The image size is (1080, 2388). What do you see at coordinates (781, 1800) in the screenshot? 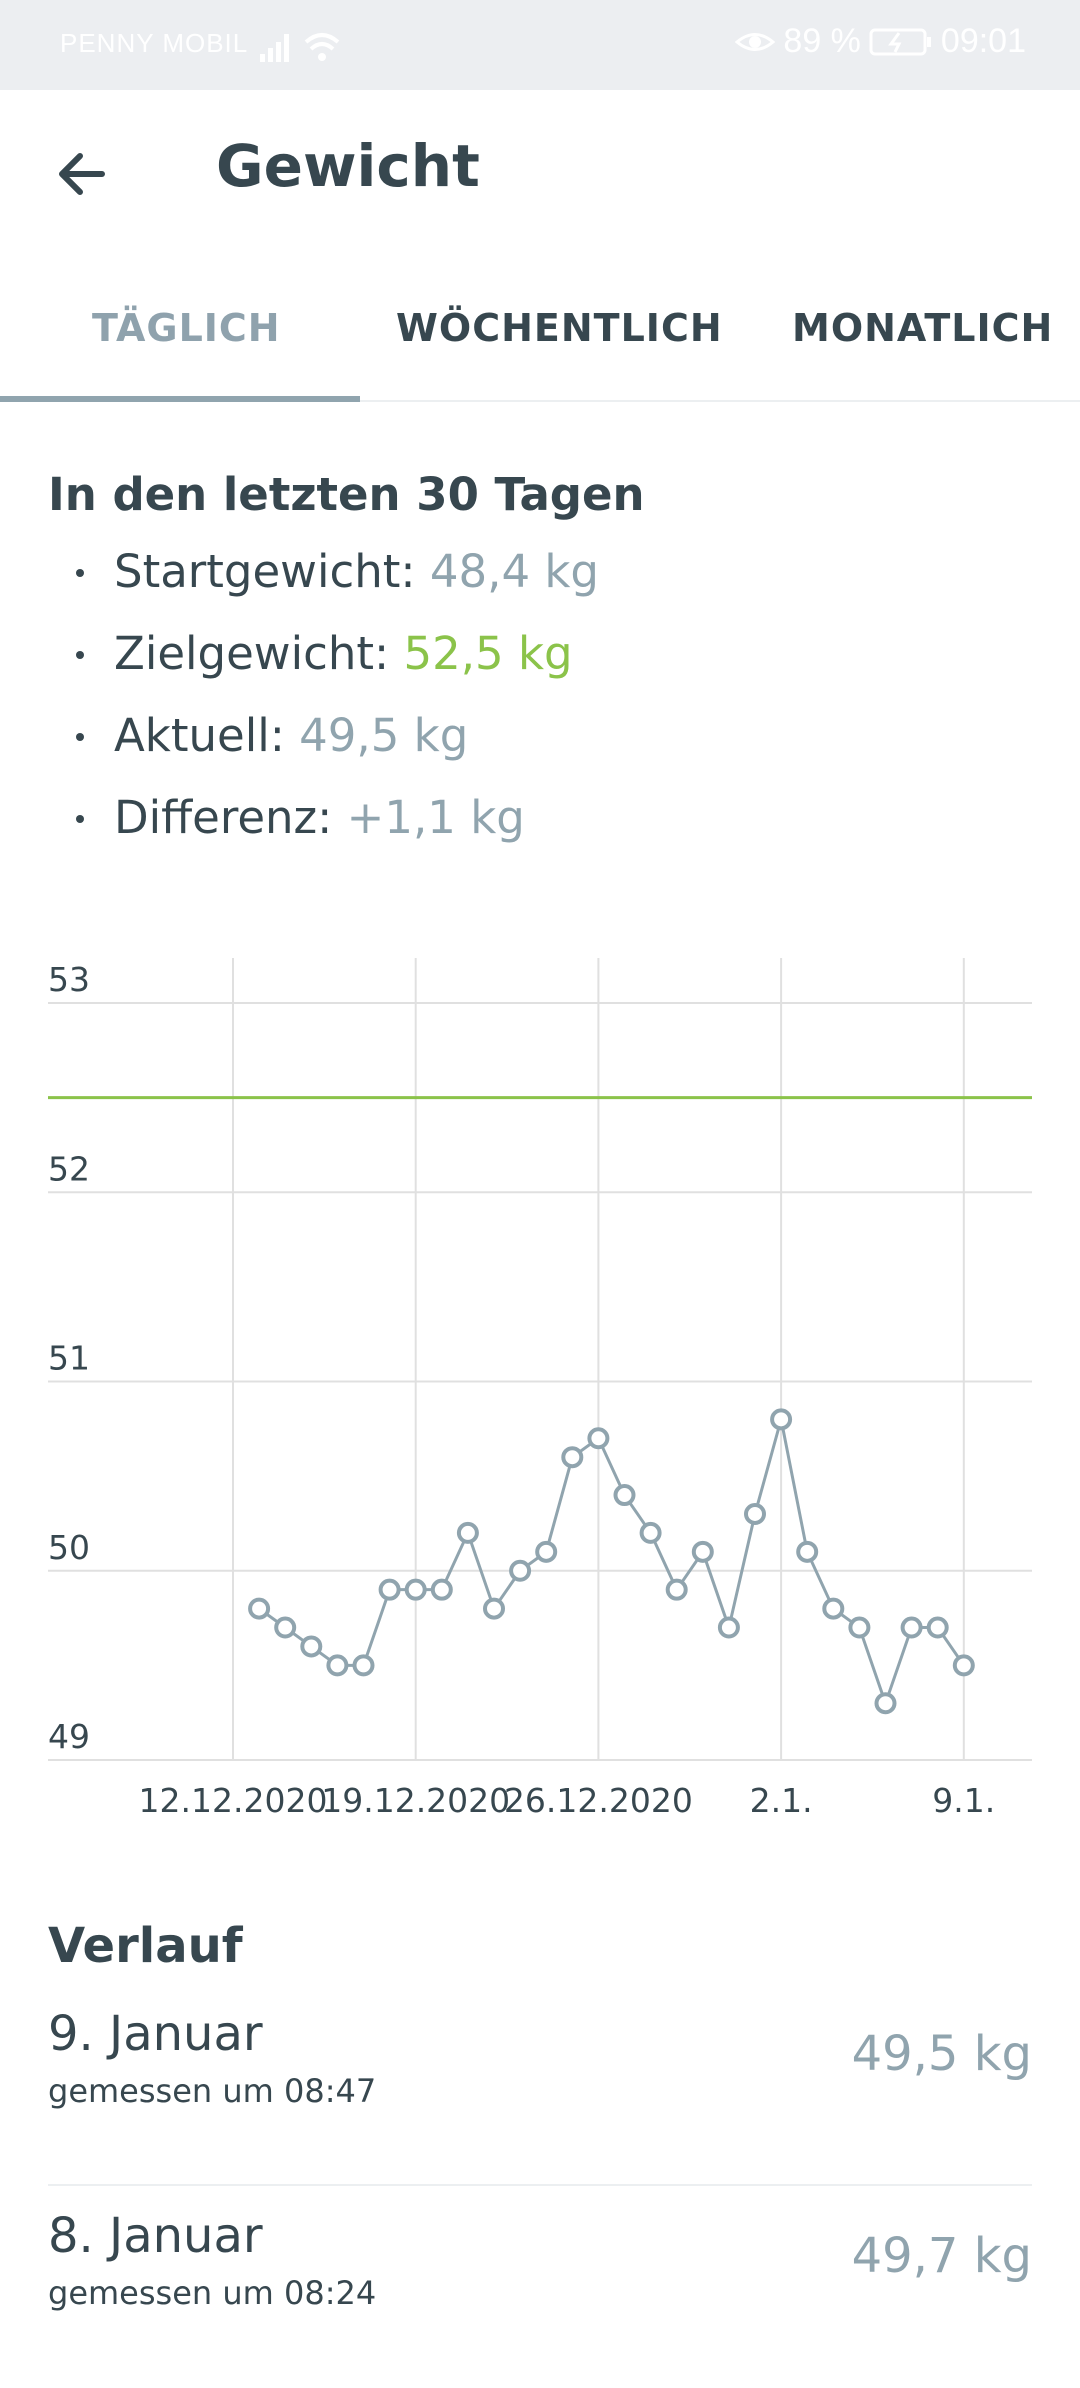
I see `x-tick-label: 2.1.` at bounding box center [781, 1800].